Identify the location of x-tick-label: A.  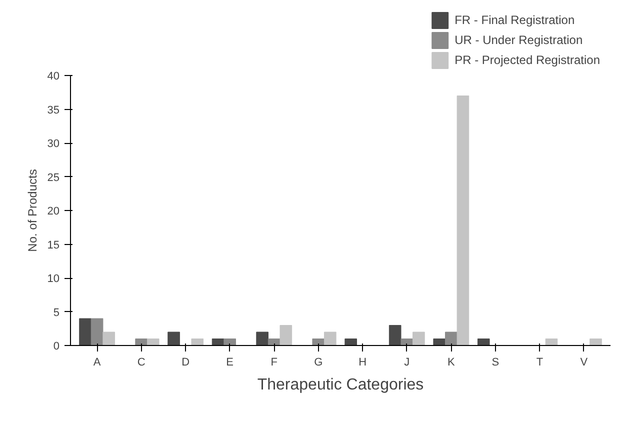
(97, 362).